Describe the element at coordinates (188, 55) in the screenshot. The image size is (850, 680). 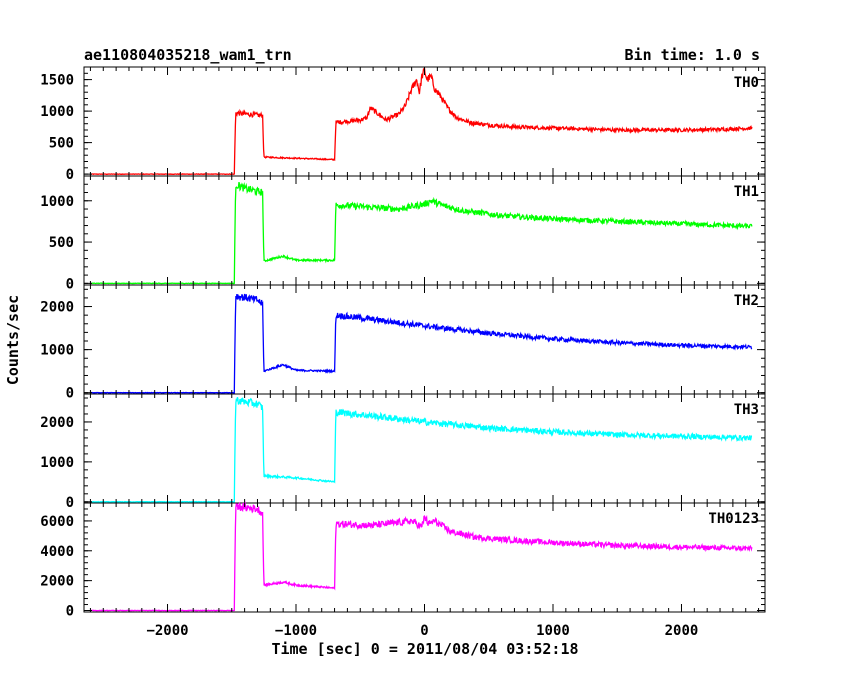
I see `chart-title: ae110804035218_wam1_trn` at that location.